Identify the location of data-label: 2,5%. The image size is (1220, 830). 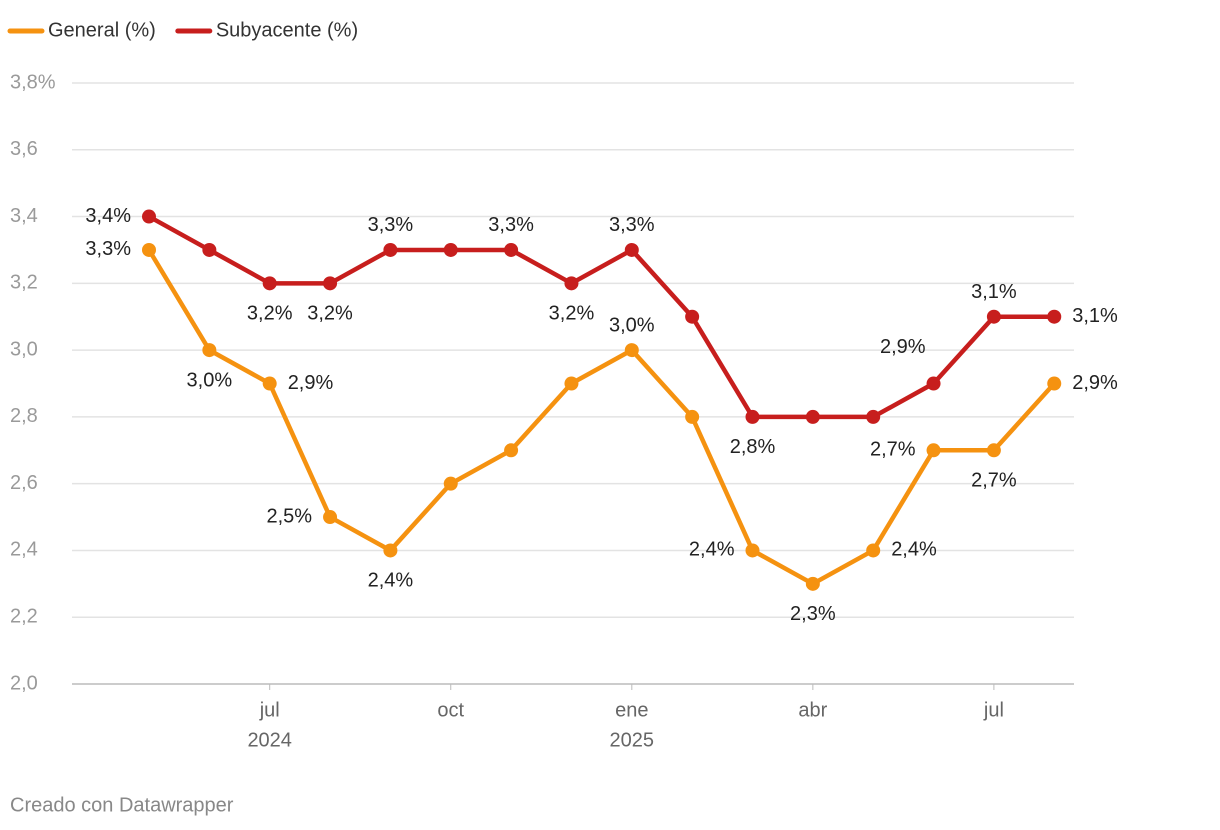
(289, 516).